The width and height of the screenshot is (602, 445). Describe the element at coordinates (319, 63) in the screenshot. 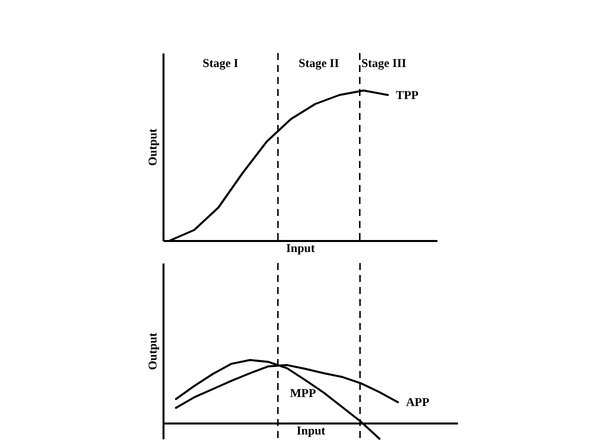

I see `text: Stage II` at that location.